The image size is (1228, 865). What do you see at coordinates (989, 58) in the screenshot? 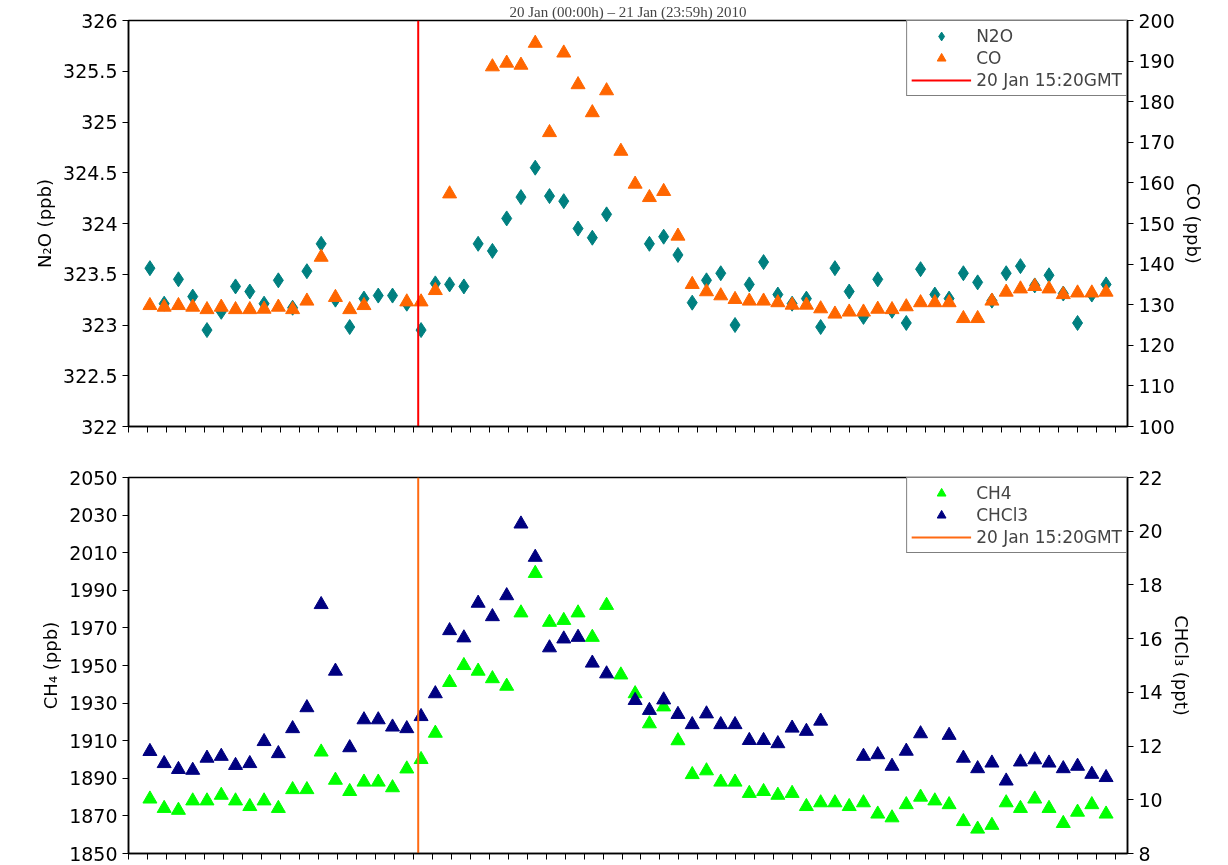
I see `legend-label: CO` at bounding box center [989, 58].